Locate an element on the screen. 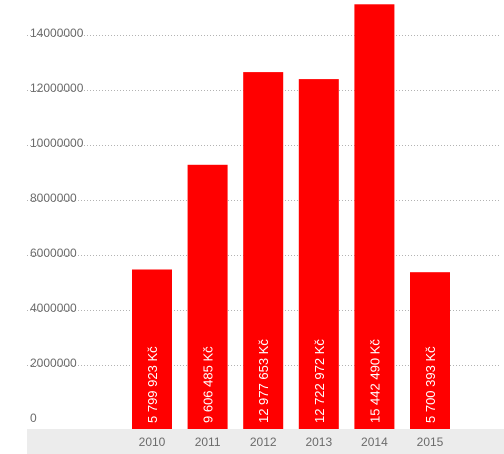 The height and width of the screenshot is (454, 504). y-tick-label: 10000000 is located at coordinates (57, 143).